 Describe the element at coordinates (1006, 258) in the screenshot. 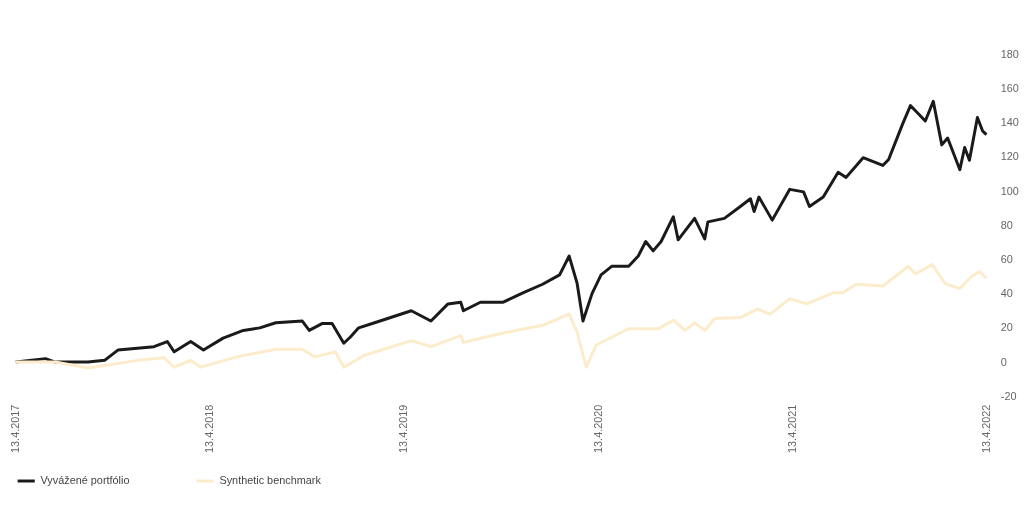

I see `y-tick-label: 60` at that location.